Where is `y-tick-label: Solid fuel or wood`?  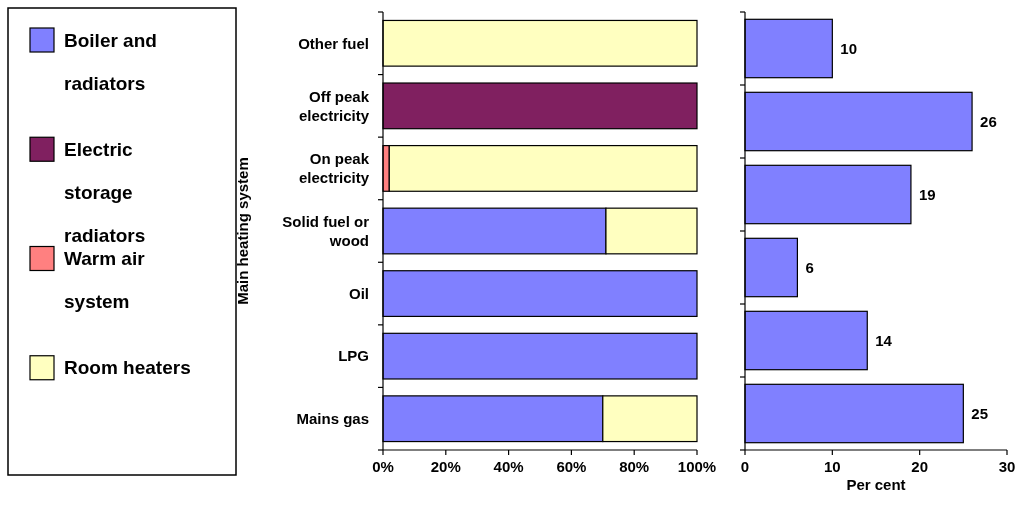 y-tick-label: Solid fuel or wood is located at coordinates (326, 230).